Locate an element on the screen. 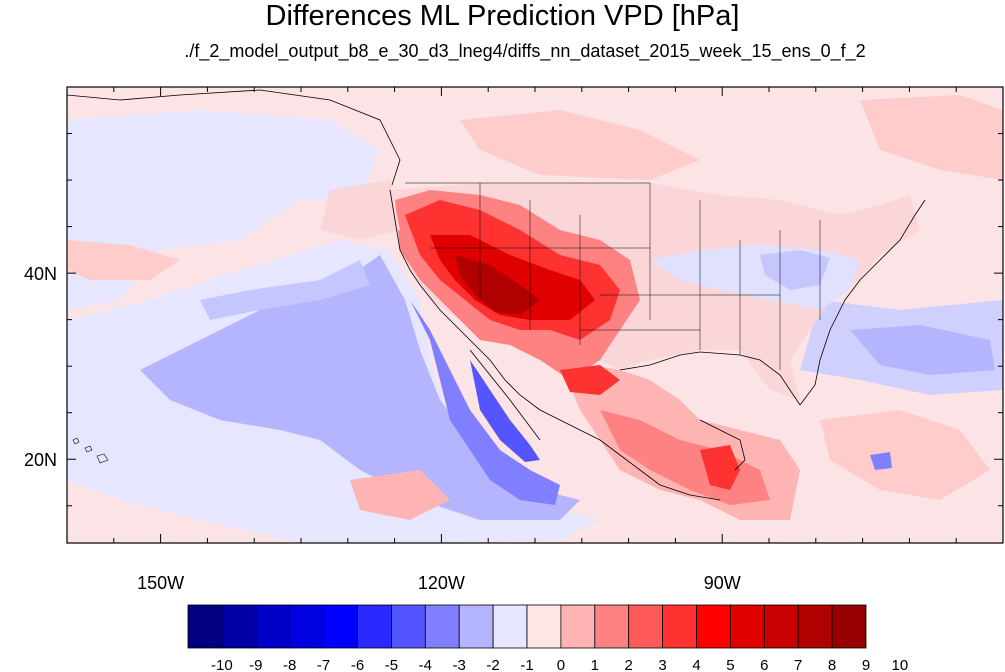 This screenshot has width=1005, height=672. y-tick-label: 20N is located at coordinates (40, 460).